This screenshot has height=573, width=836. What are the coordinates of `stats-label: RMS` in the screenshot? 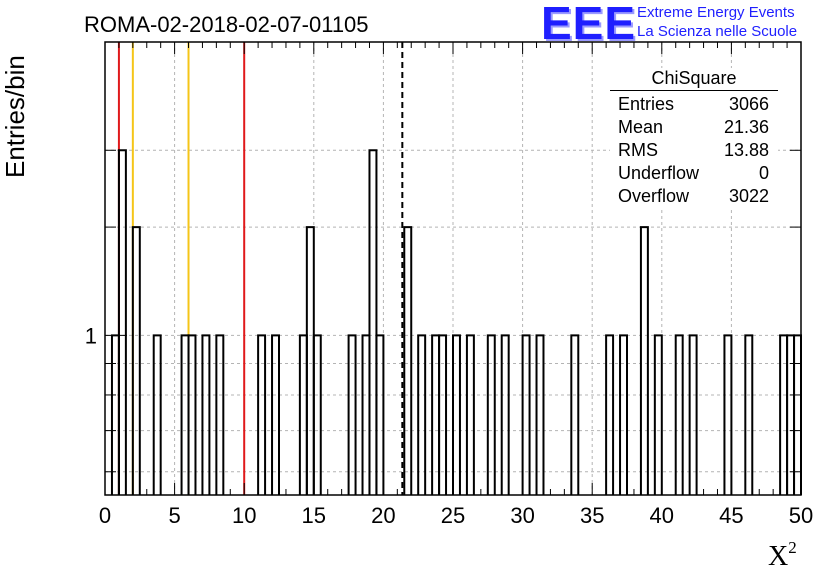 It's located at (638, 150).